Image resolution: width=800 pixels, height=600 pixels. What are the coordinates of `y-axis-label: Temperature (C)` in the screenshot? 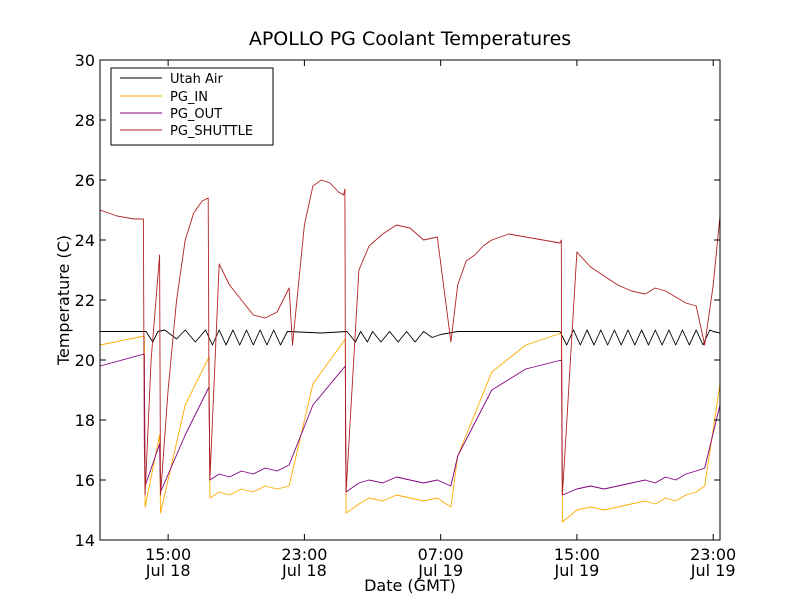 It's located at (63, 300).